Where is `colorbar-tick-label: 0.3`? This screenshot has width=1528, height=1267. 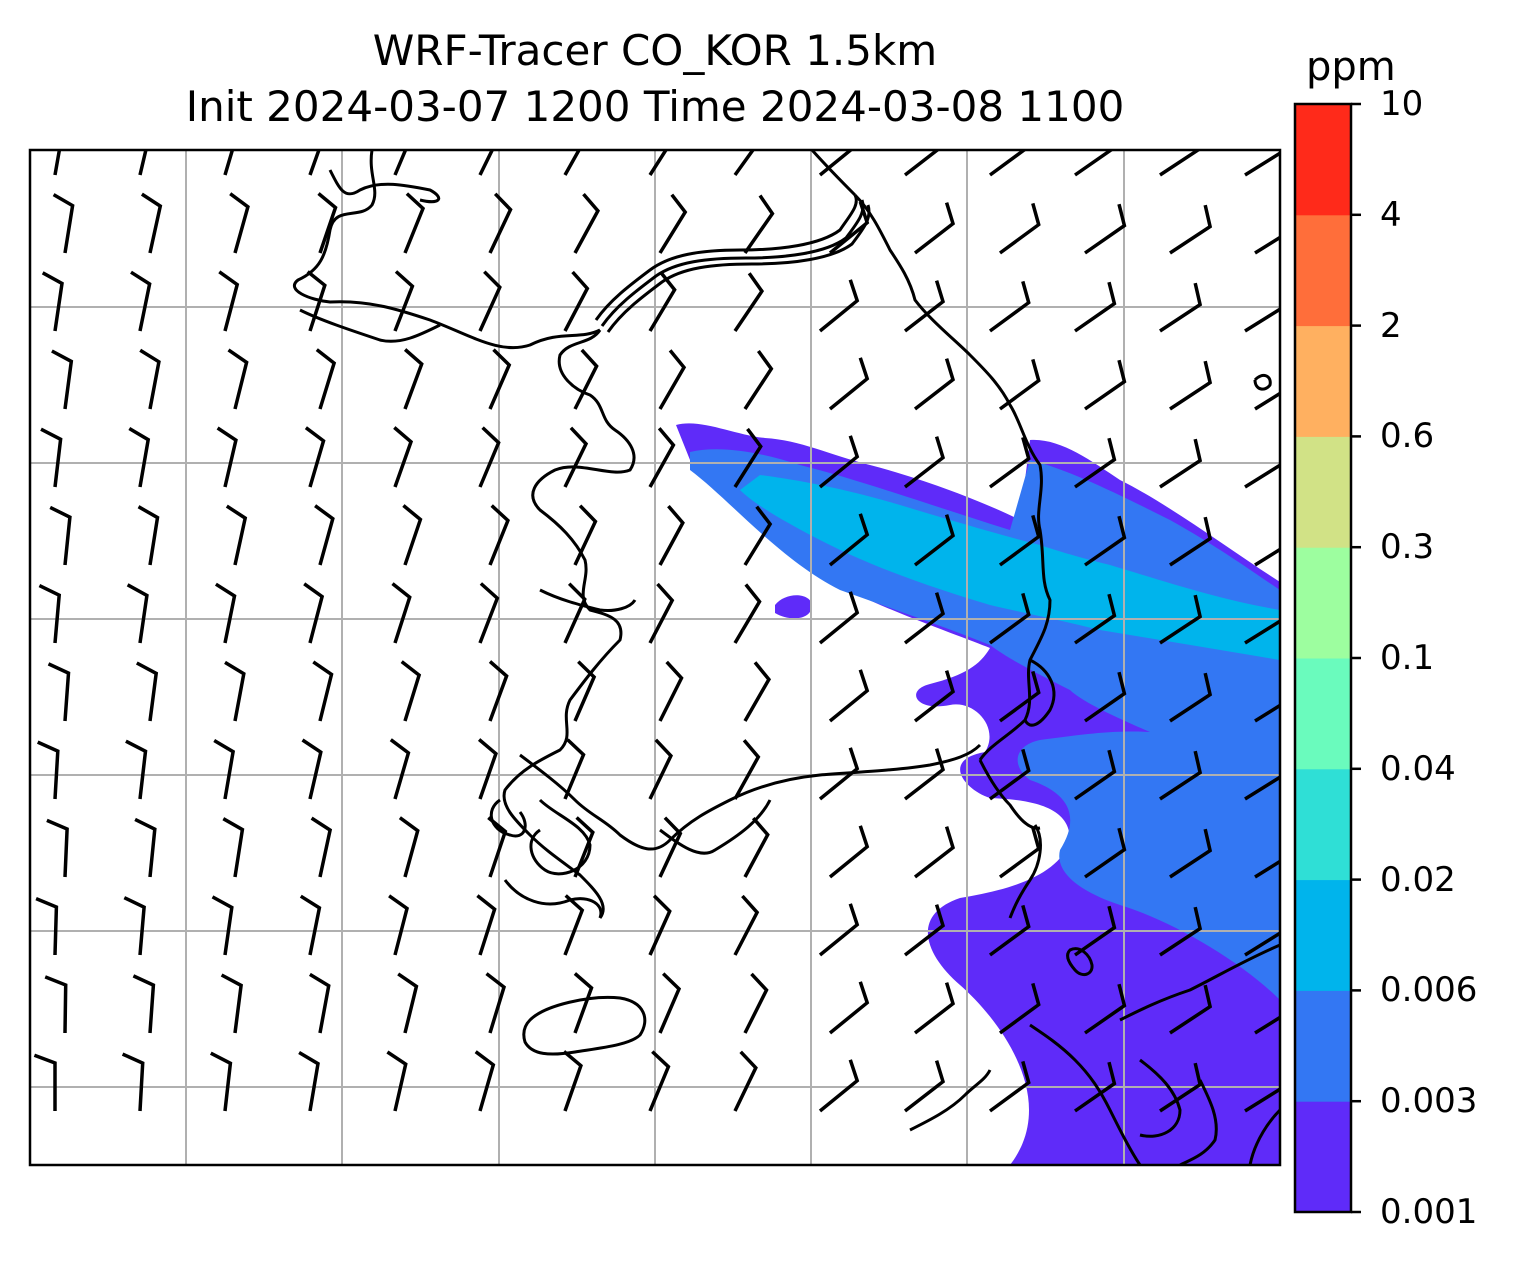 colorbar-tick-label: 0.3 is located at coordinates (1407, 547).